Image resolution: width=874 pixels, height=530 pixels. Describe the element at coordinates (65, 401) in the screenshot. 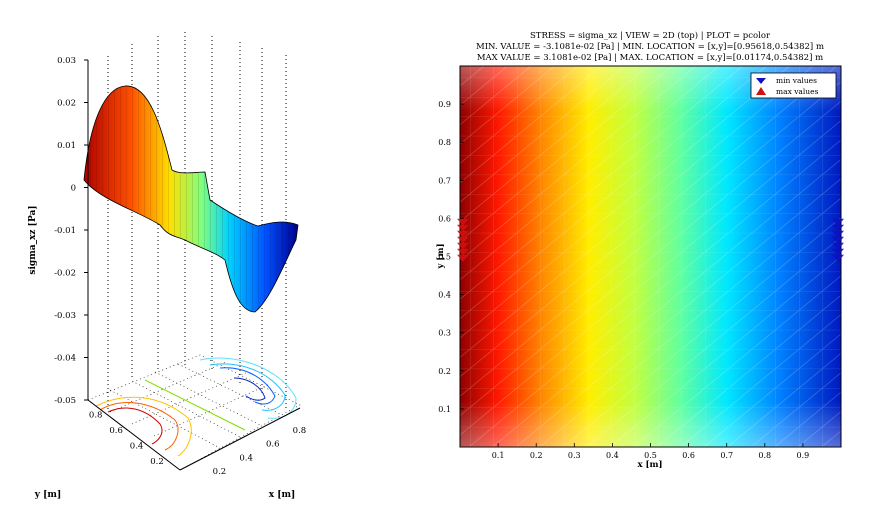

I see `z-tick-label: -0.05` at that location.